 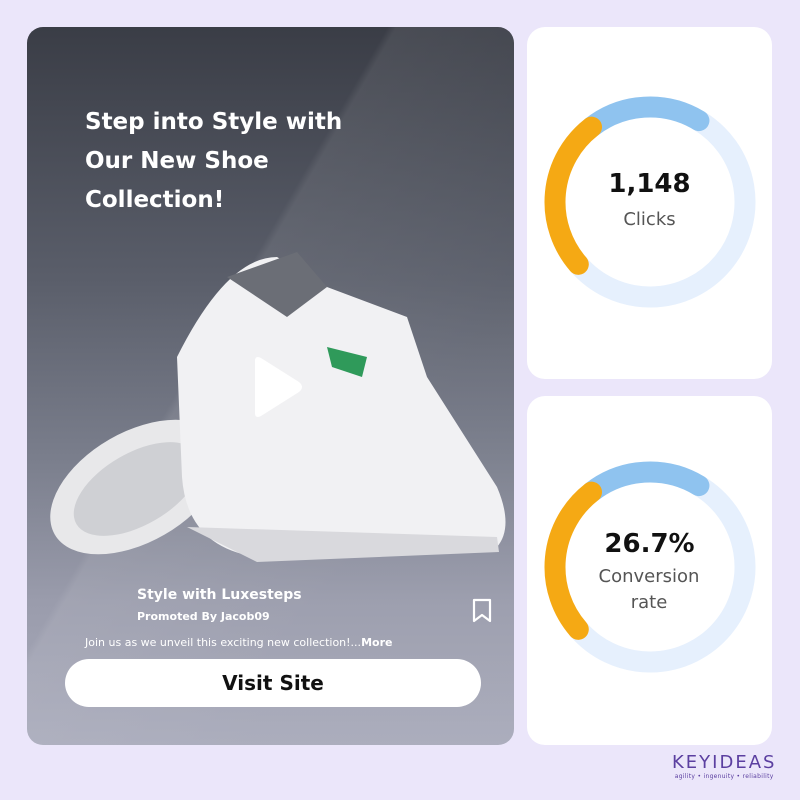 I want to click on clicks-value: 1,148, so click(x=649, y=184).